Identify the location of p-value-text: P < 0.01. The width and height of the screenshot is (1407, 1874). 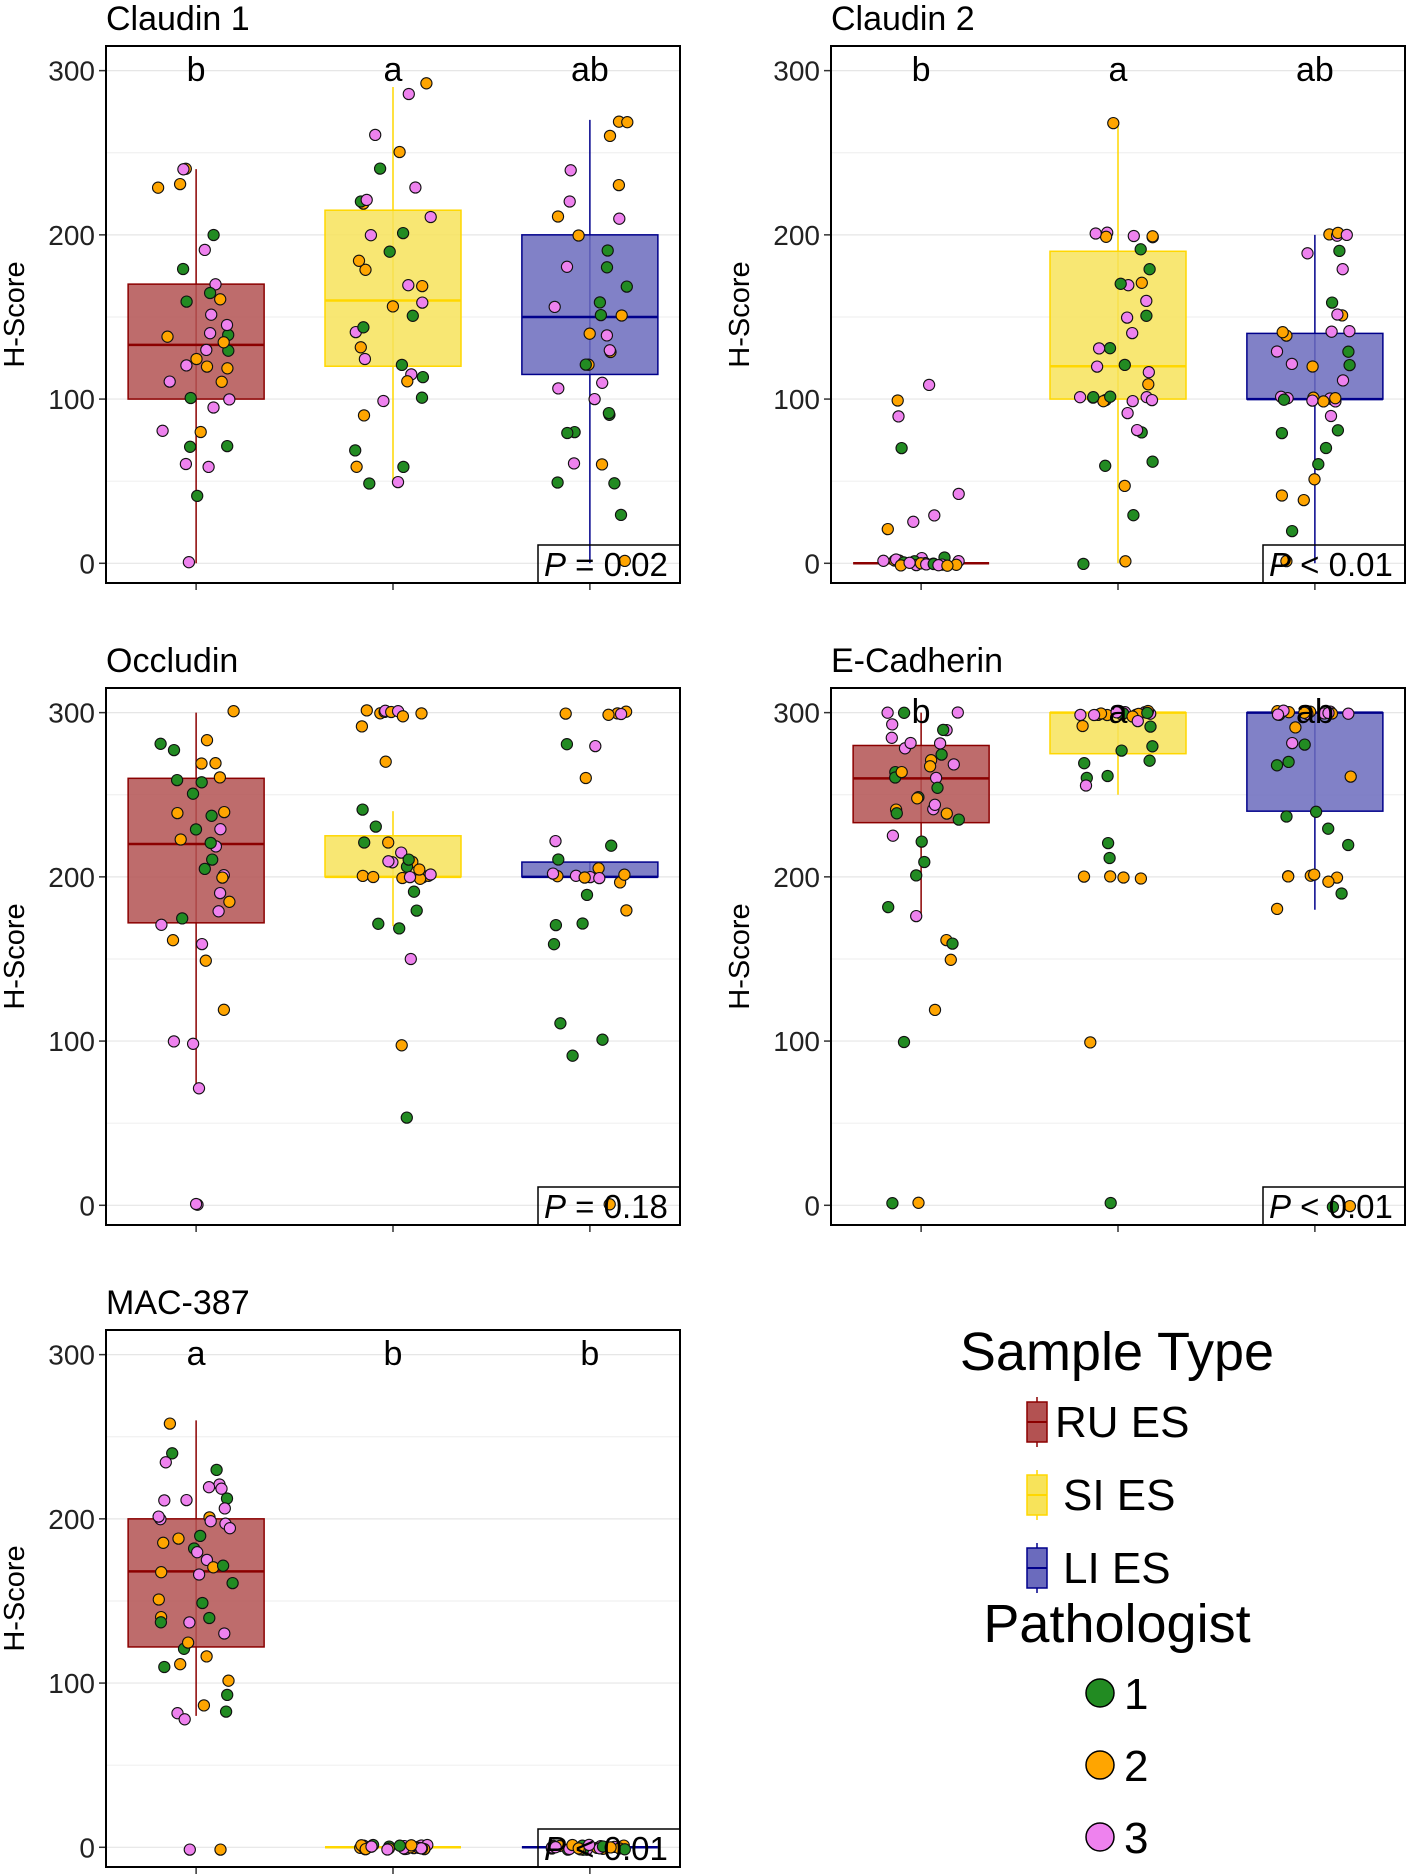
(1331, 1206).